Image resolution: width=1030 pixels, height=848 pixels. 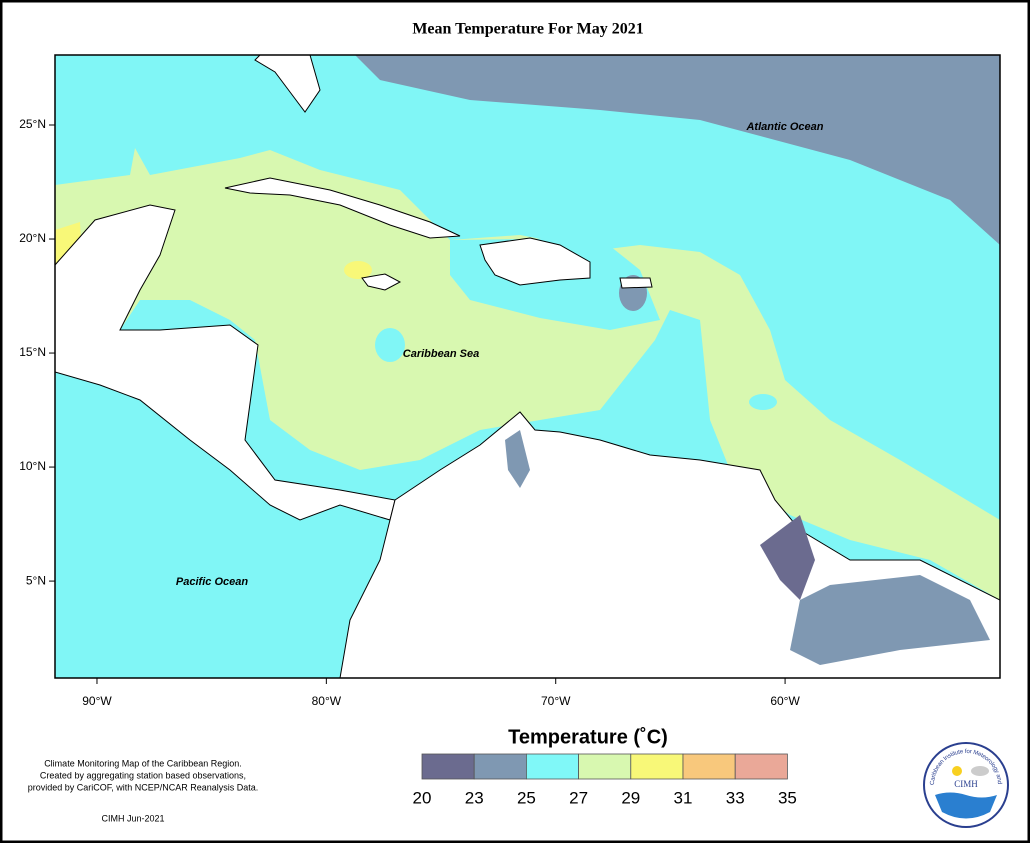 What do you see at coordinates (735, 797) in the screenshot?
I see `legend-tick-label: 33` at bounding box center [735, 797].